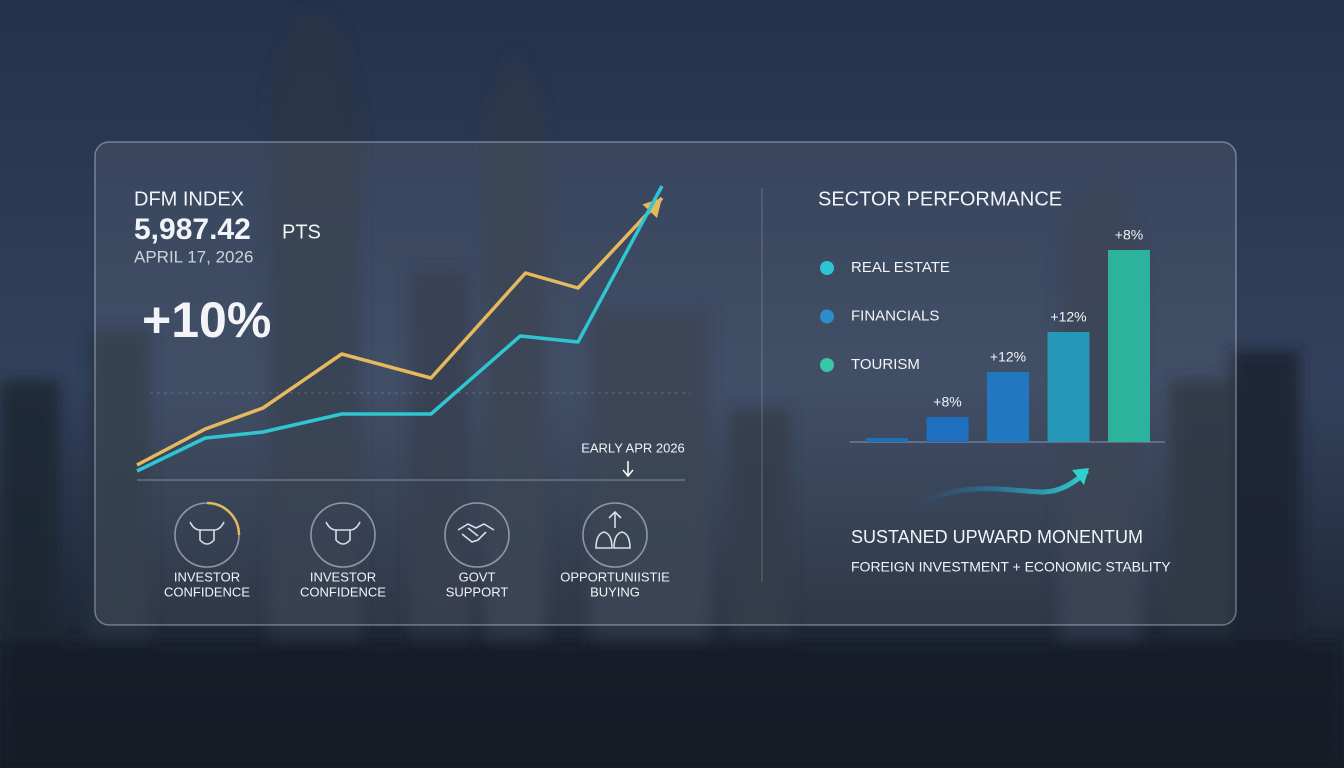 The width and height of the screenshot is (1344, 768). I want to click on momentum-arrowhead, so click(1080, 476).